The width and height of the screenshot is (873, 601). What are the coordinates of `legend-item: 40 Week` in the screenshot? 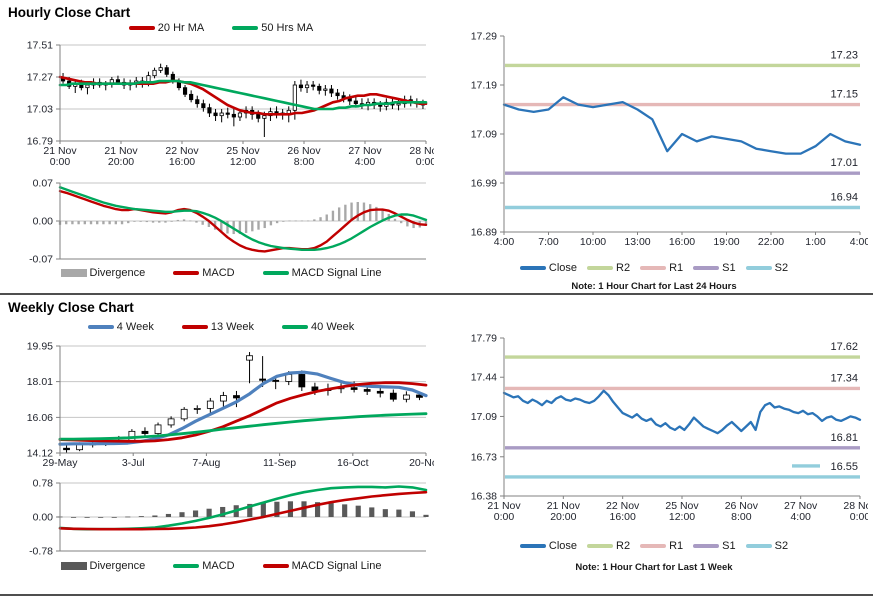 It's located at (318, 327).